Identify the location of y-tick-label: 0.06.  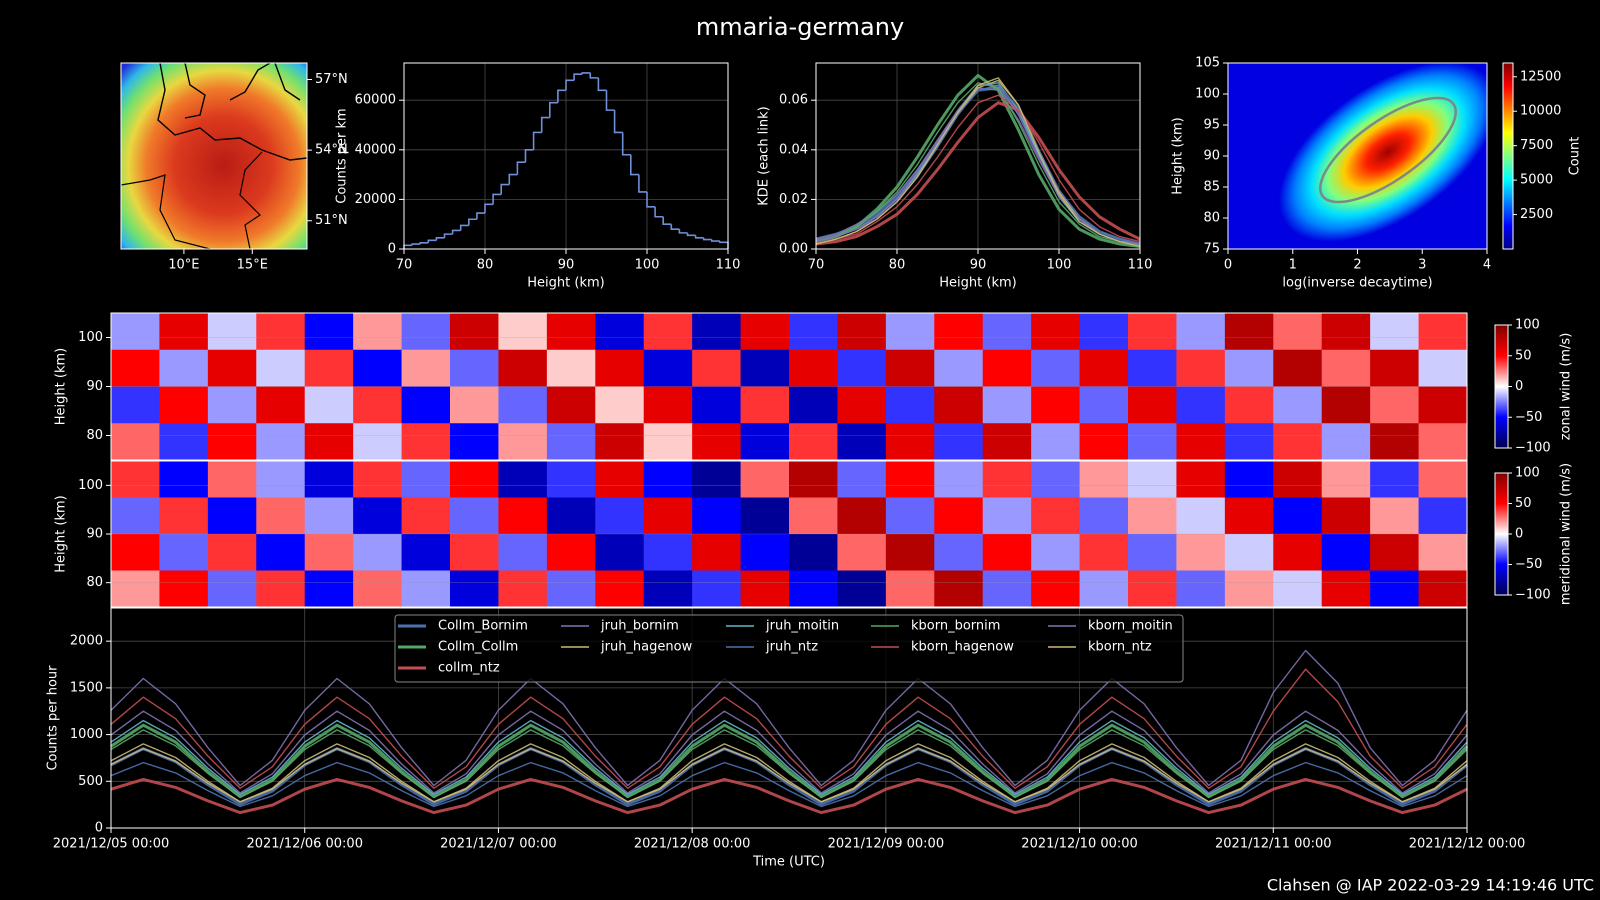
(793, 100).